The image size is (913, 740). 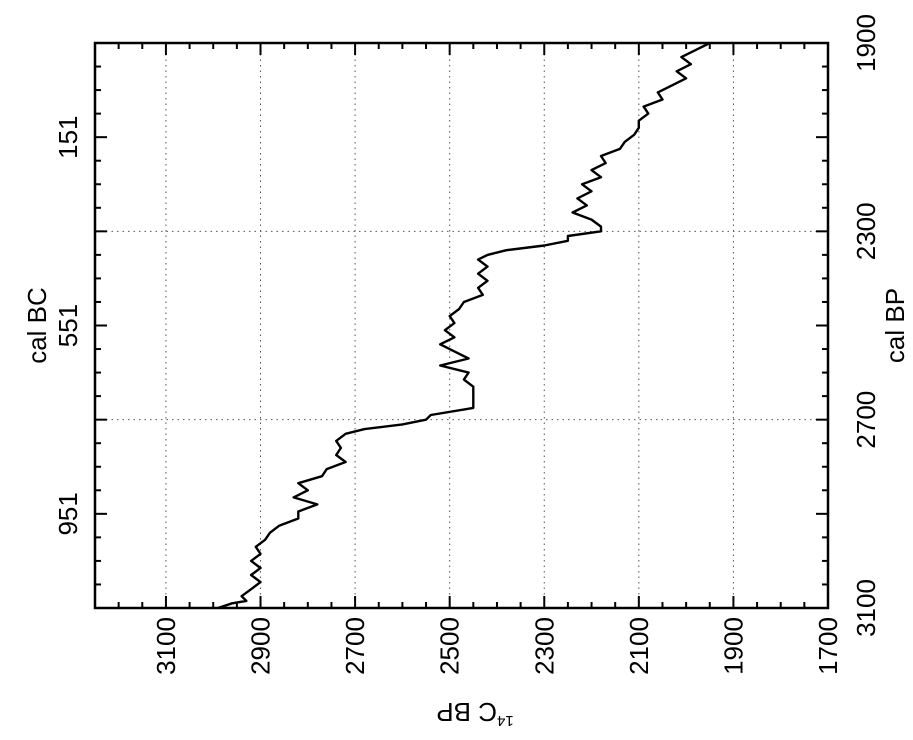 What do you see at coordinates (866, 420) in the screenshot?
I see `cal-bp-tick-label: 2700` at bounding box center [866, 420].